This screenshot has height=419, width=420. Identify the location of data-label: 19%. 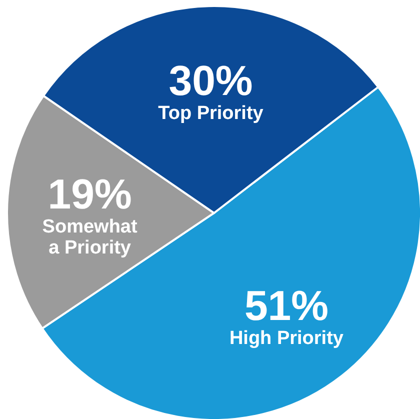
(90, 194).